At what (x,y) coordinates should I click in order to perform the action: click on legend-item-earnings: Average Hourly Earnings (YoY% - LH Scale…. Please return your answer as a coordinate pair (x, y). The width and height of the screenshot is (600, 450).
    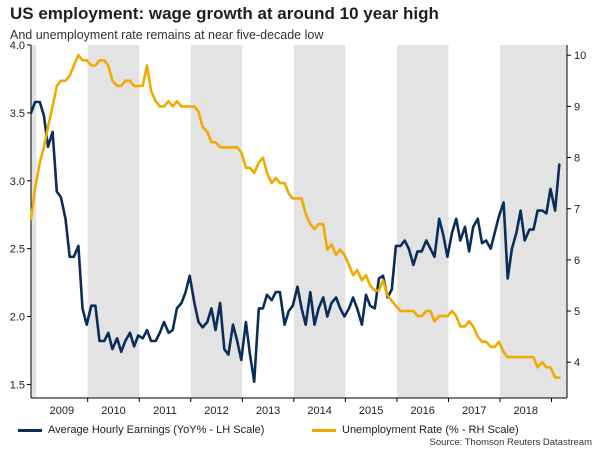
    Looking at the image, I should click on (141, 430).